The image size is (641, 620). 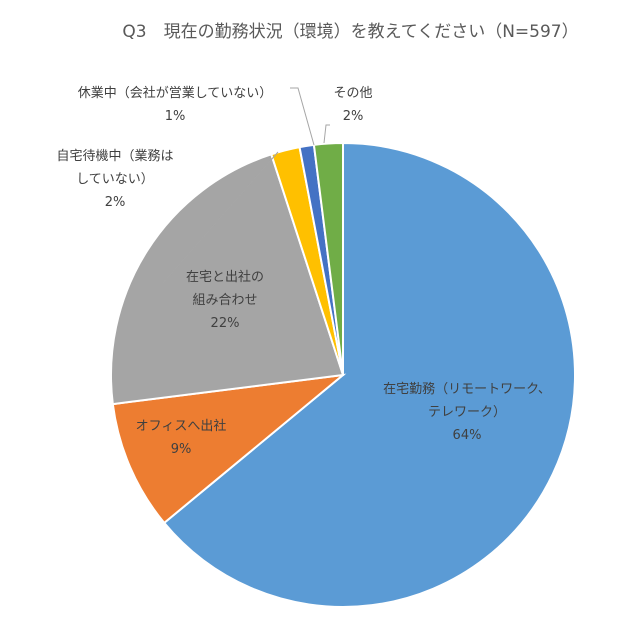 What do you see at coordinates (181, 438) in the screenshot?
I see `label-office: オフィスへ出社 9%` at bounding box center [181, 438].